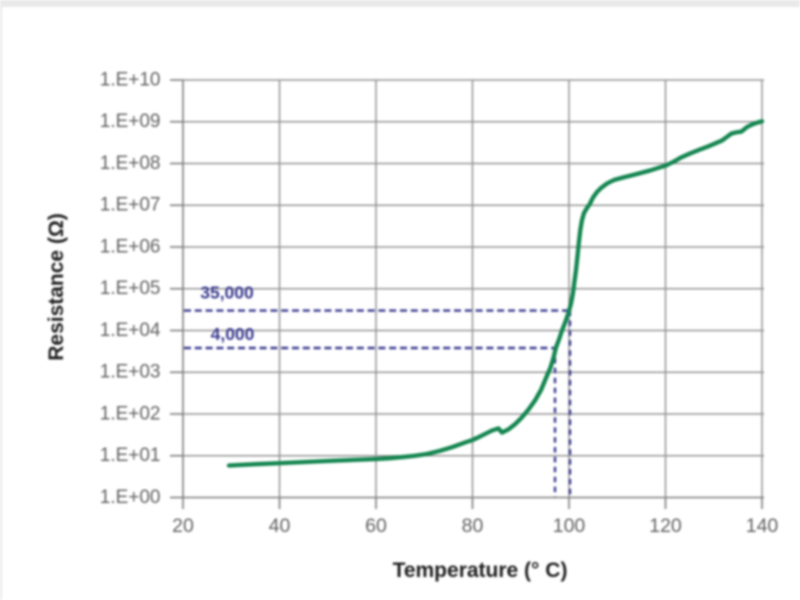 The width and height of the screenshot is (800, 600). What do you see at coordinates (130, 288) in the screenshot?
I see `svg-text: 1.E+05` at bounding box center [130, 288].